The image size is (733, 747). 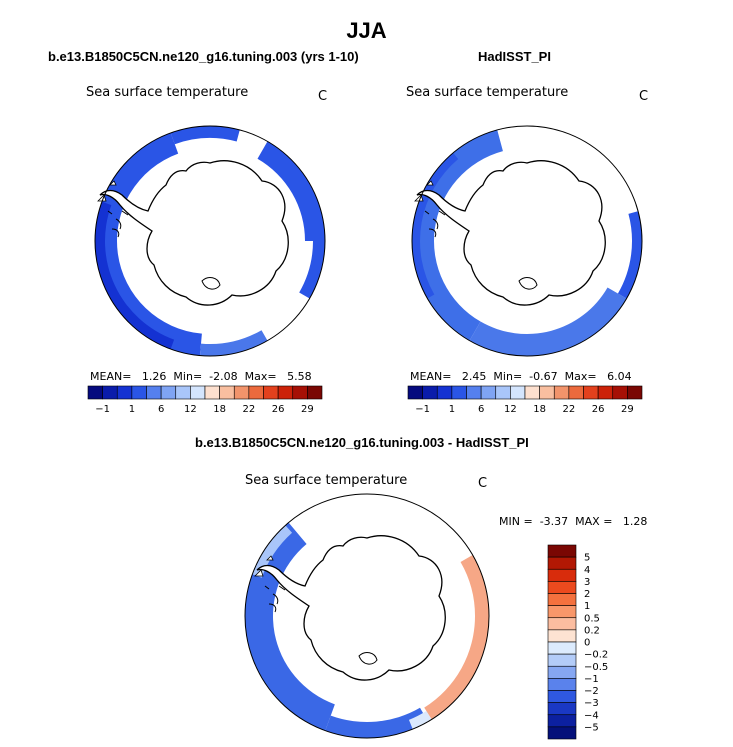 I want to click on panel-obs-stats: MEAN= 2.45 Min= -0.67 Max= 6.04, so click(x=521, y=376).